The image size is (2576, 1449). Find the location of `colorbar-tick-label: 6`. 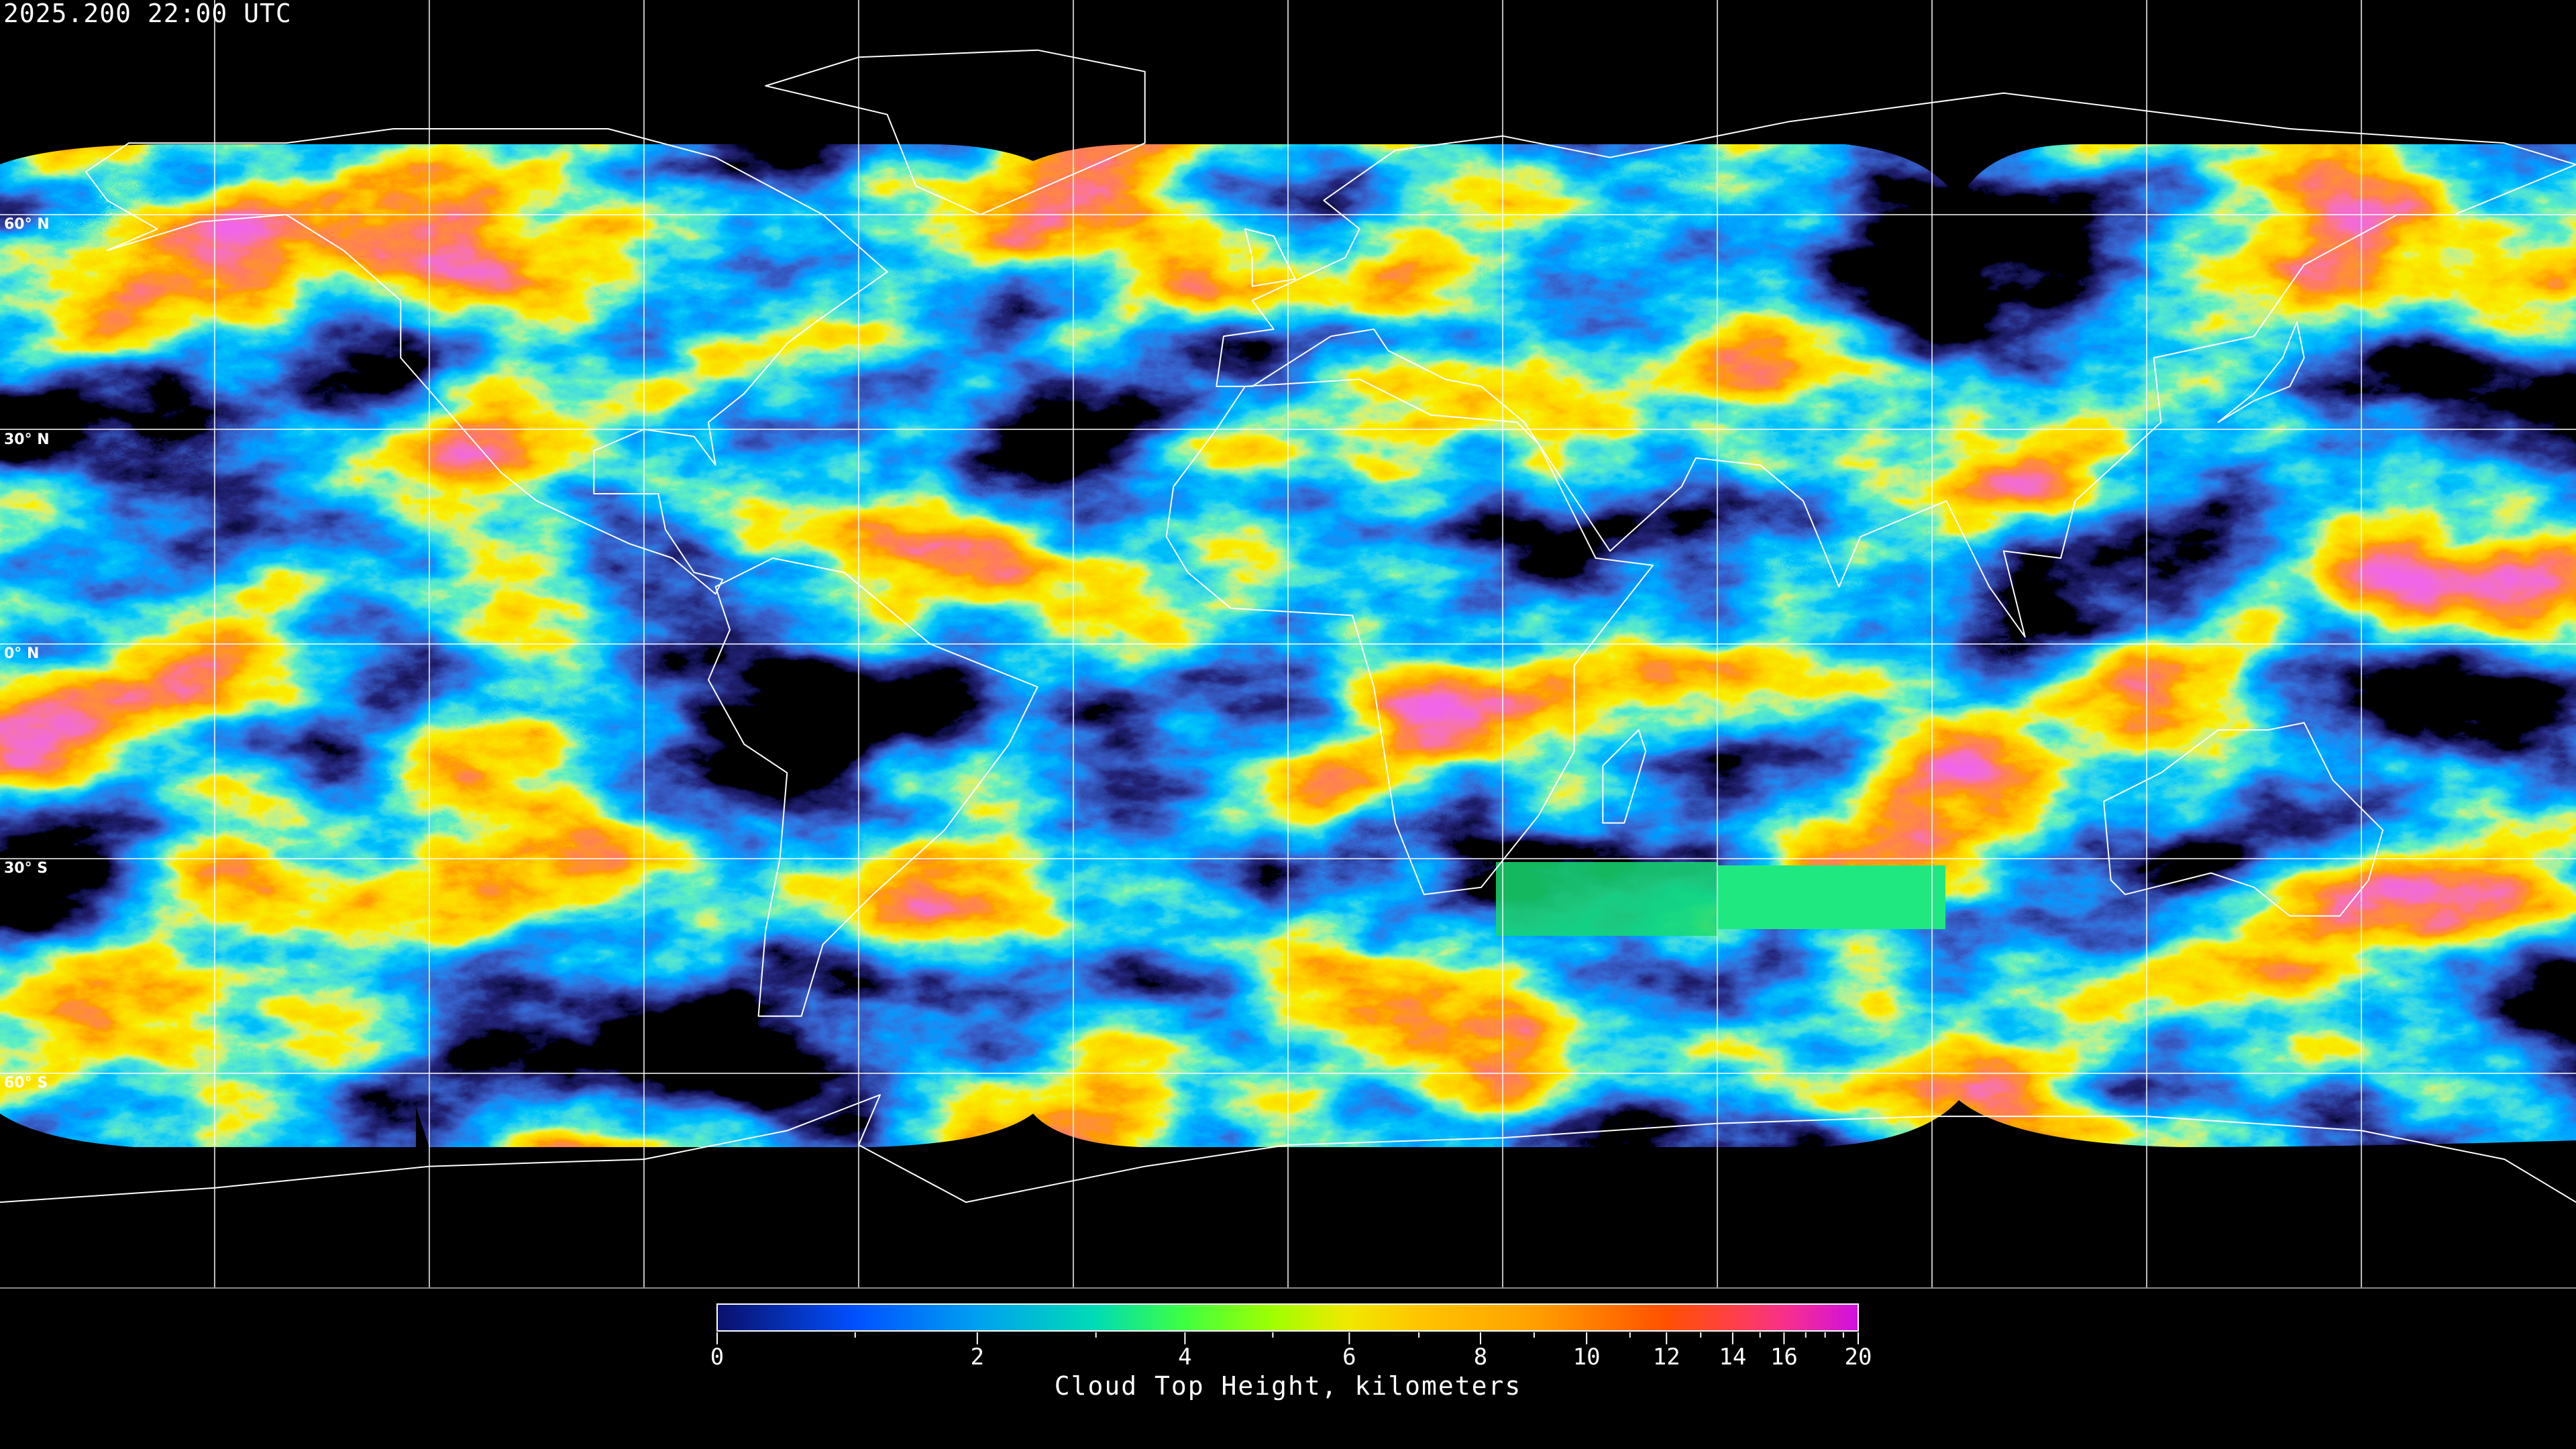

colorbar-tick-label: 6 is located at coordinates (1349, 1357).